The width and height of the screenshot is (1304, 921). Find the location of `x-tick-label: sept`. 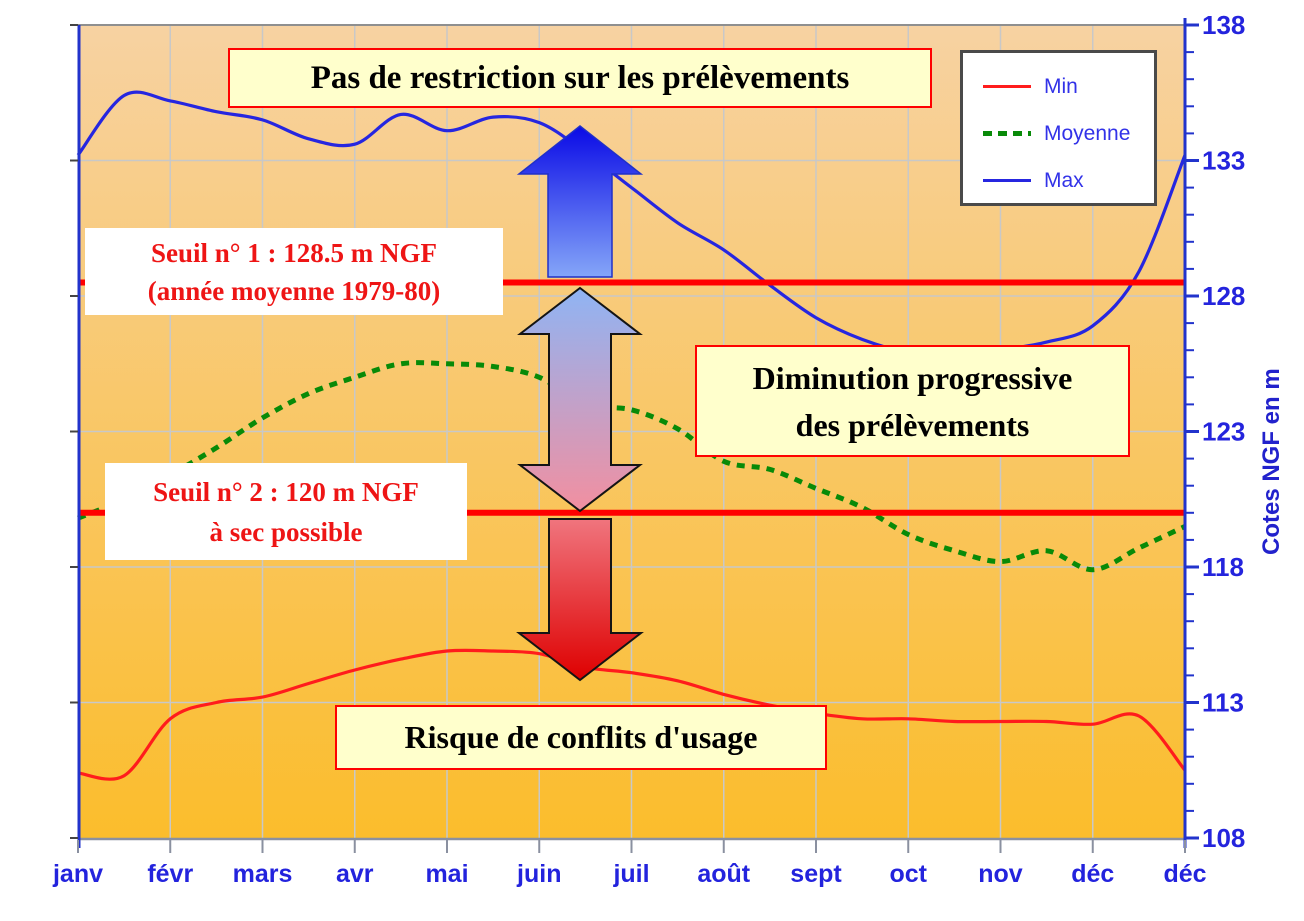

x-tick-label: sept is located at coordinates (816, 874).